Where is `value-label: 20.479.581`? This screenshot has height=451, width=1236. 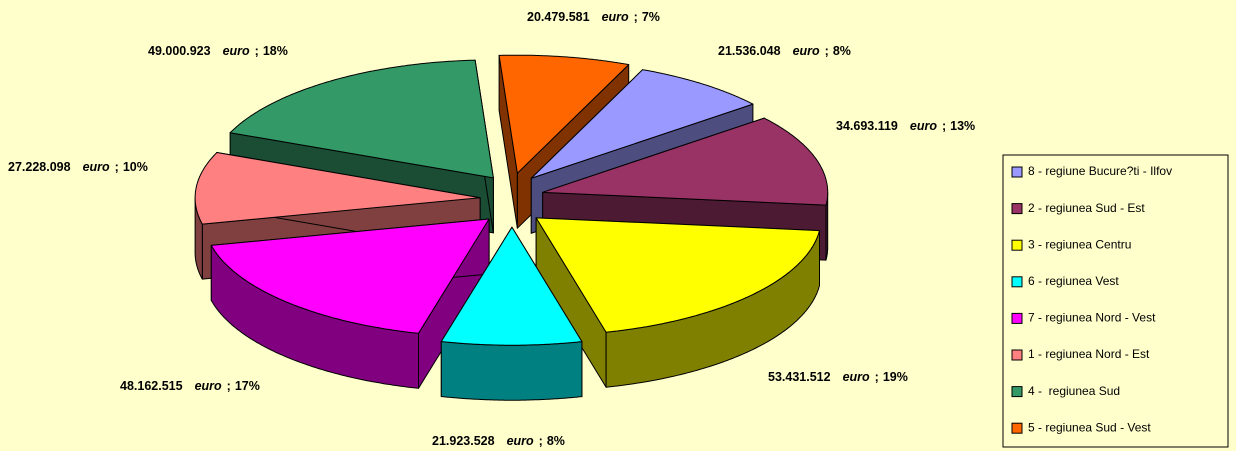
value-label: 20.479.581 is located at coordinates (558, 17).